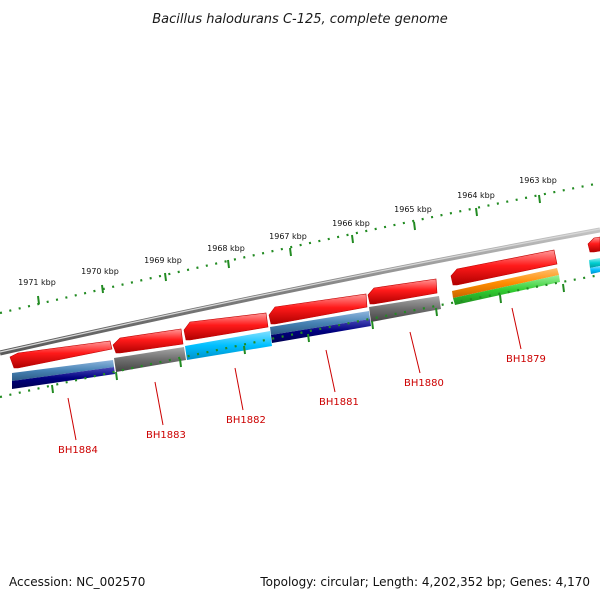 The image size is (600, 600). I want to click on accession-text: Accession: NC_002570, so click(77, 582).